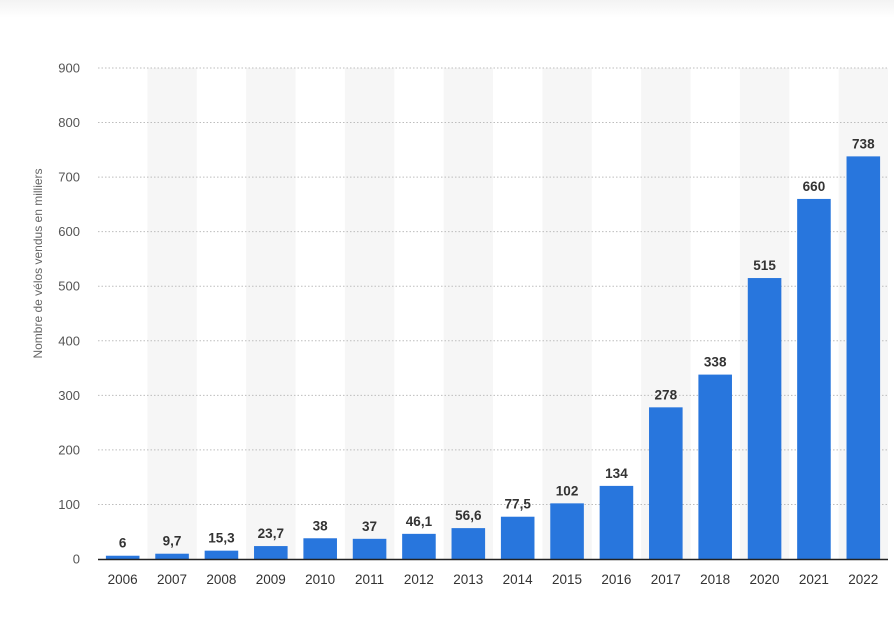 The width and height of the screenshot is (894, 621). I want to click on value-label: 660, so click(814, 186).